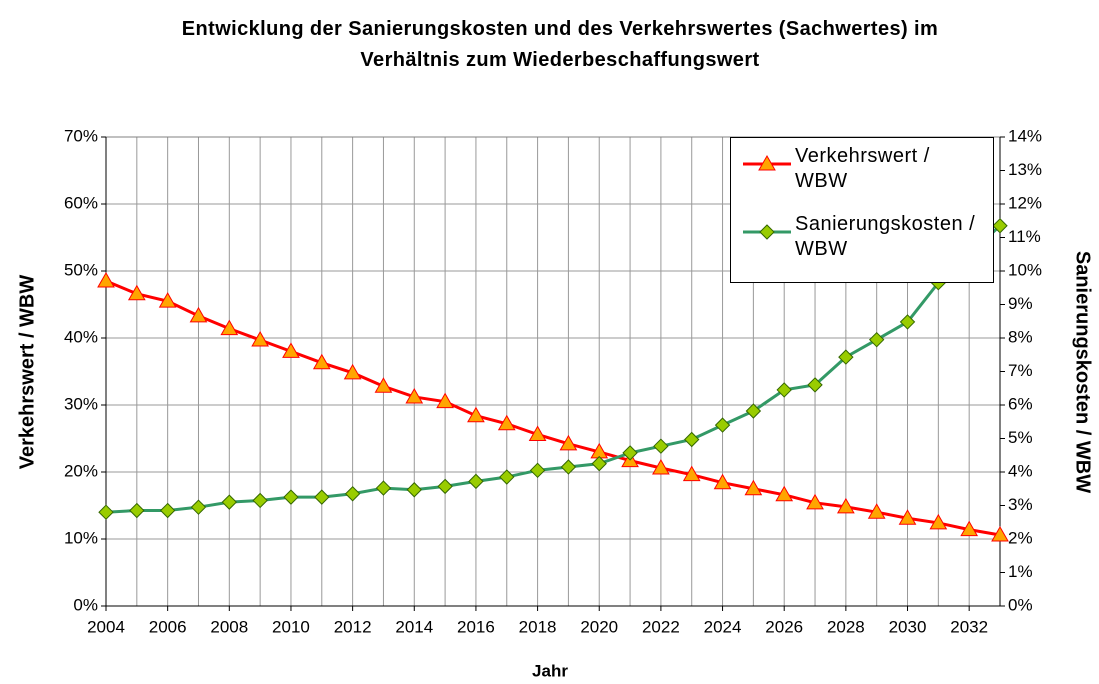  What do you see at coordinates (599, 626) in the screenshot?
I see `x-tick-label: 2020` at bounding box center [599, 626].